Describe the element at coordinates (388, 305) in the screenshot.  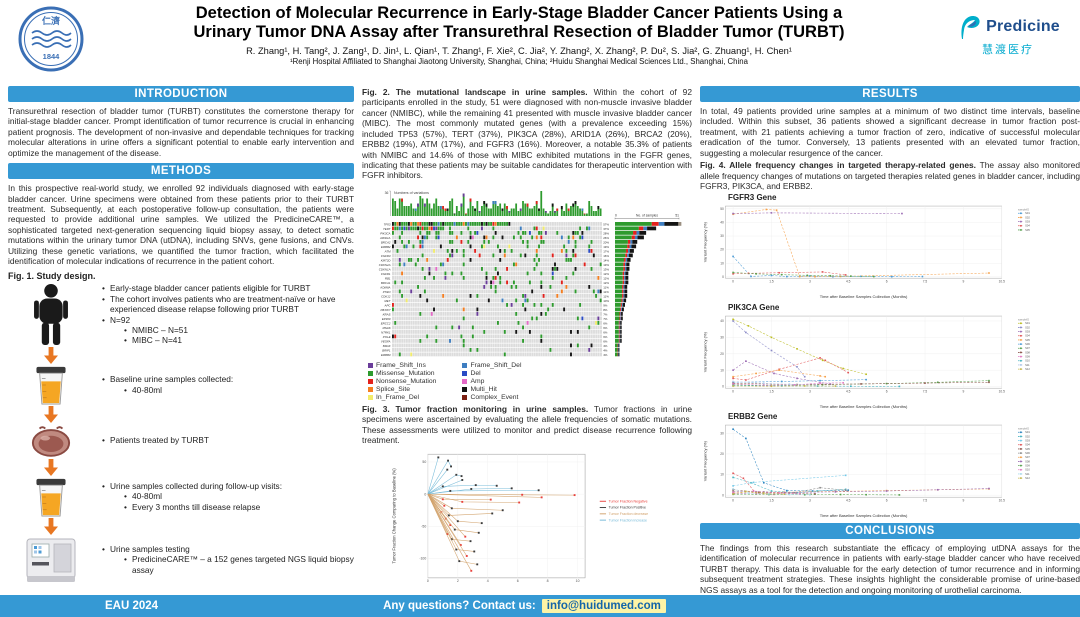
I see `svg-text: APC` at that location.